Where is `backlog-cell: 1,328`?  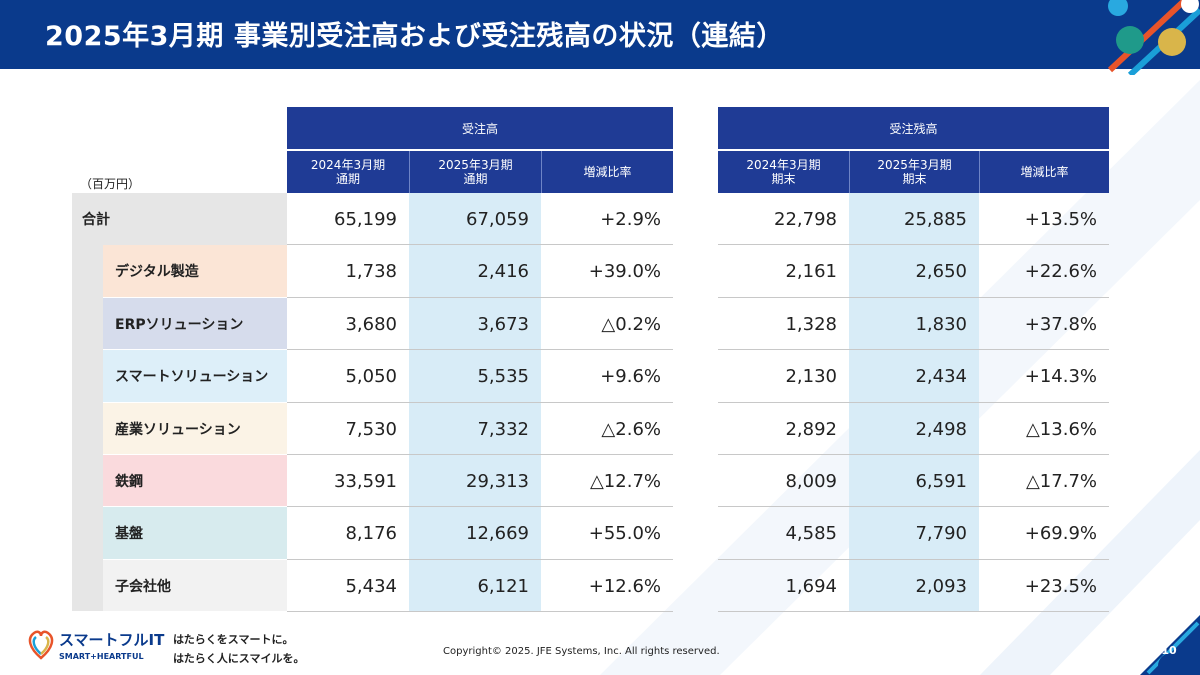
backlog-cell: 1,328 is located at coordinates (811, 324).